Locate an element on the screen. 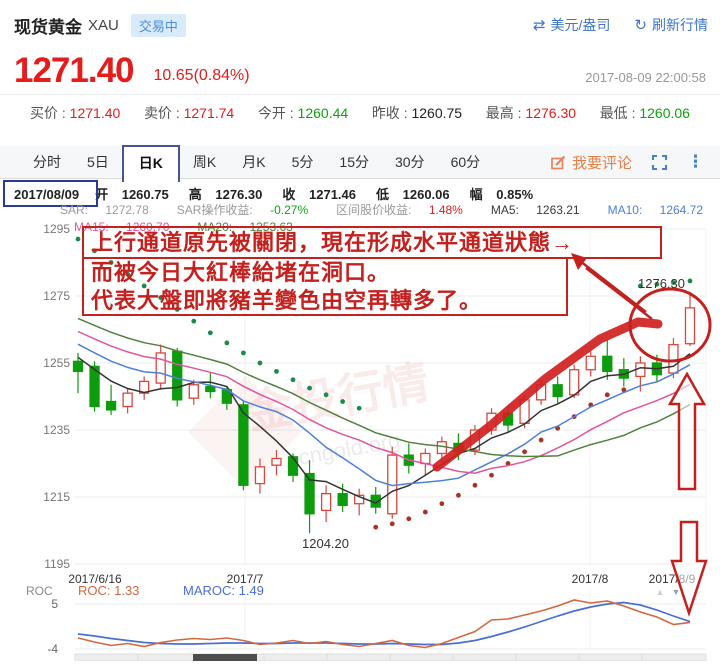  status-badge: 交易中 is located at coordinates (158, 25).